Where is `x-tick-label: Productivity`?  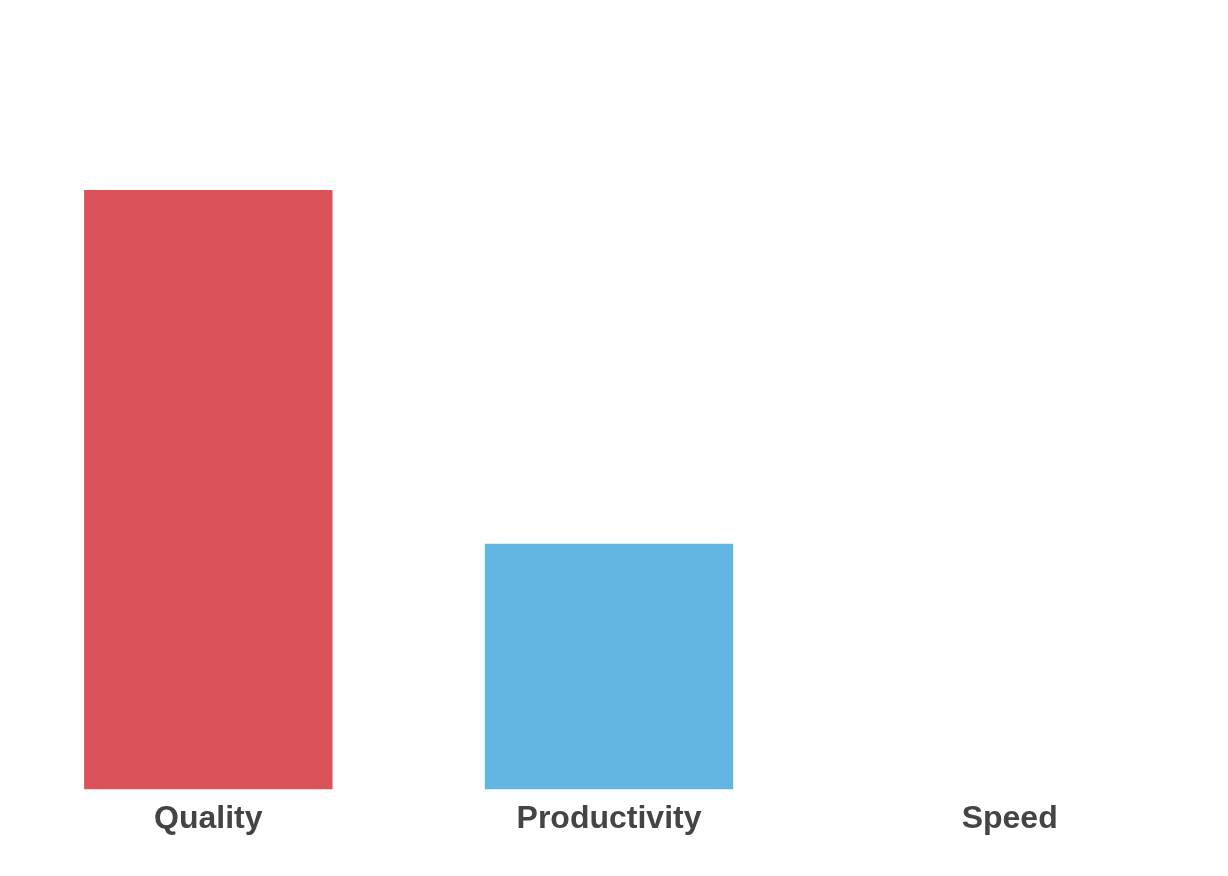
x-tick-label: Productivity is located at coordinates (609, 816).